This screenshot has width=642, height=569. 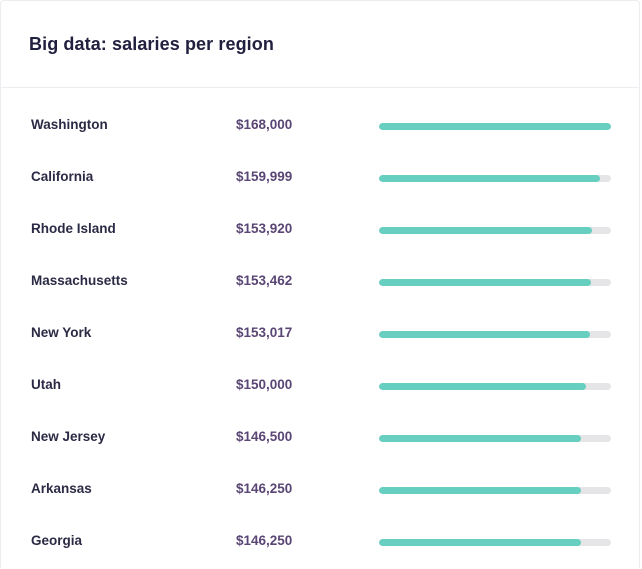 What do you see at coordinates (46, 384) in the screenshot?
I see `region-name: Utah` at bounding box center [46, 384].